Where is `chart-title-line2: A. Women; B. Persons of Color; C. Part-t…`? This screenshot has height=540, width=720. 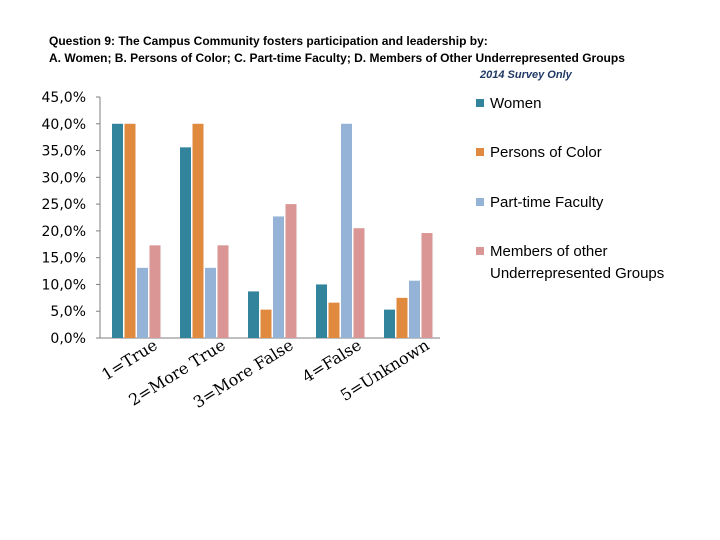
chart-title-line2: A. Women; B. Persons of Color; C. Part-t… is located at coordinates (337, 58).